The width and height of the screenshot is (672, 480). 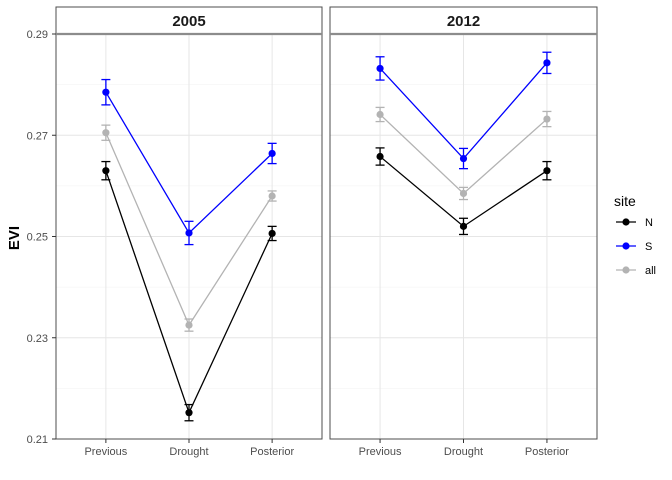 I want to click on y-tick-label: 0.29, so click(x=37, y=35).